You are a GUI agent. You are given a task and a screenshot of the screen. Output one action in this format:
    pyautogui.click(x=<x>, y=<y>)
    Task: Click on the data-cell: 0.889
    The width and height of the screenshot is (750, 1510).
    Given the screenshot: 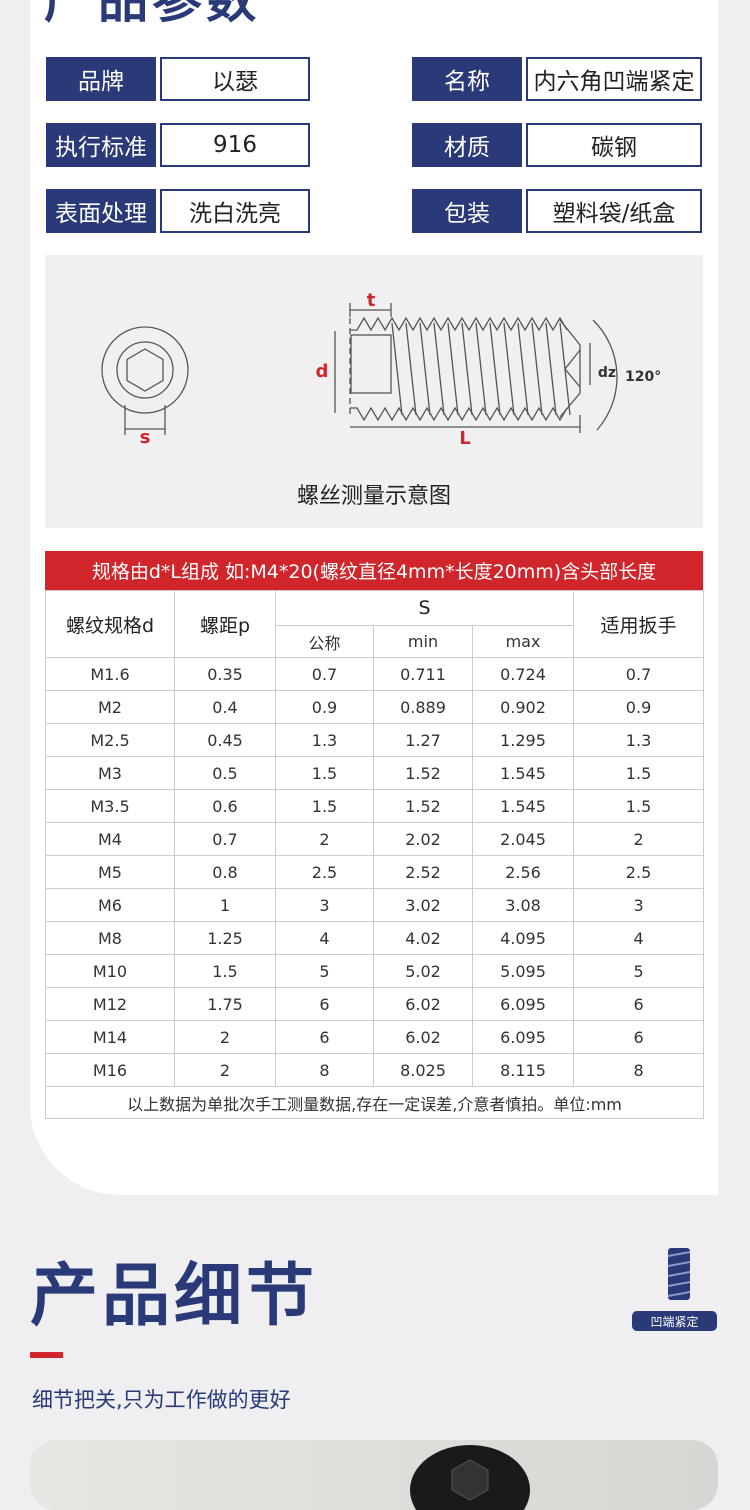 What is the action you would take?
    pyautogui.click(x=423, y=707)
    